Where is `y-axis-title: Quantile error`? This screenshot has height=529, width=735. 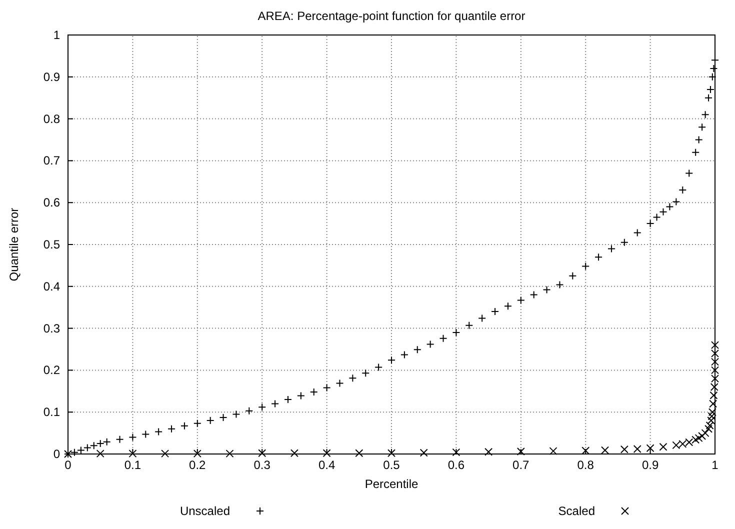 y-axis-title: Quantile error is located at coordinates (14, 245).